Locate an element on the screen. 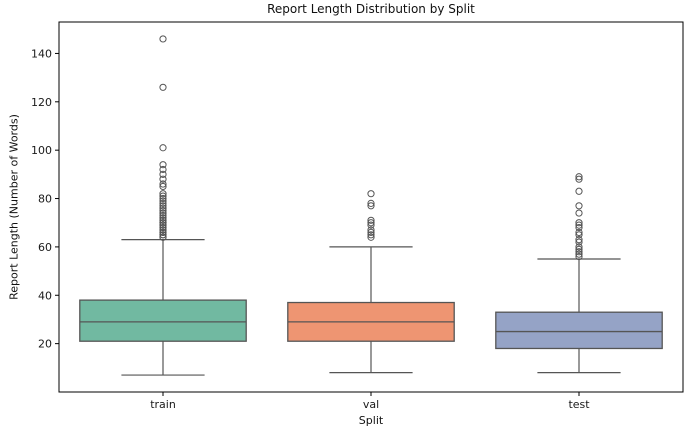  y-tick-label: 60 is located at coordinates (45, 247).